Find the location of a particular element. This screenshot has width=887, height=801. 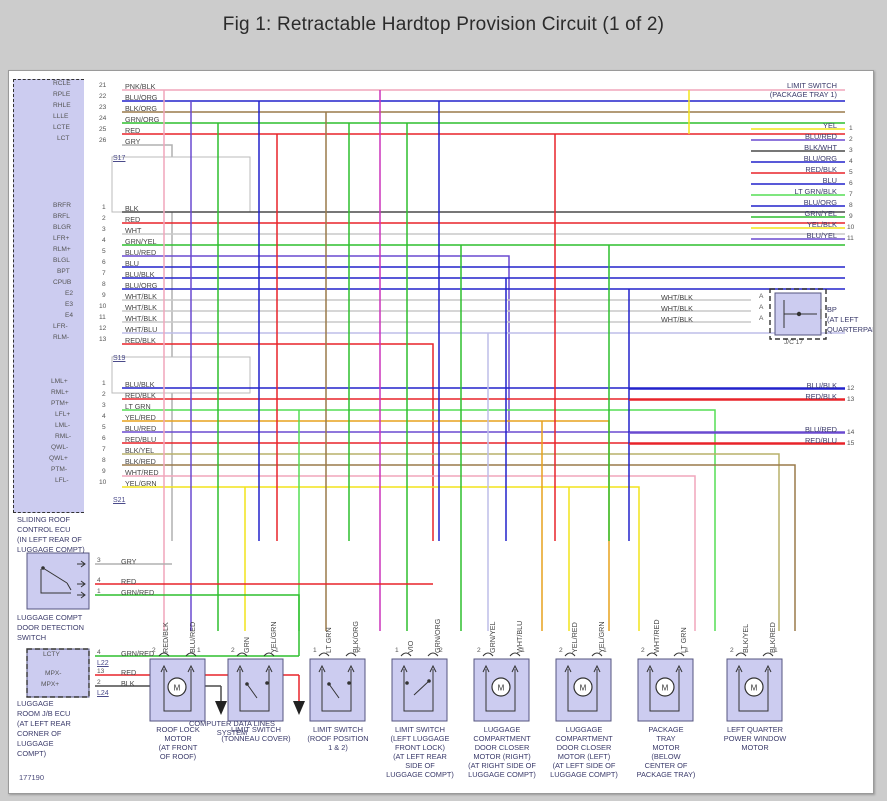

ecu-terminal: RPLE is located at coordinates (62, 94).